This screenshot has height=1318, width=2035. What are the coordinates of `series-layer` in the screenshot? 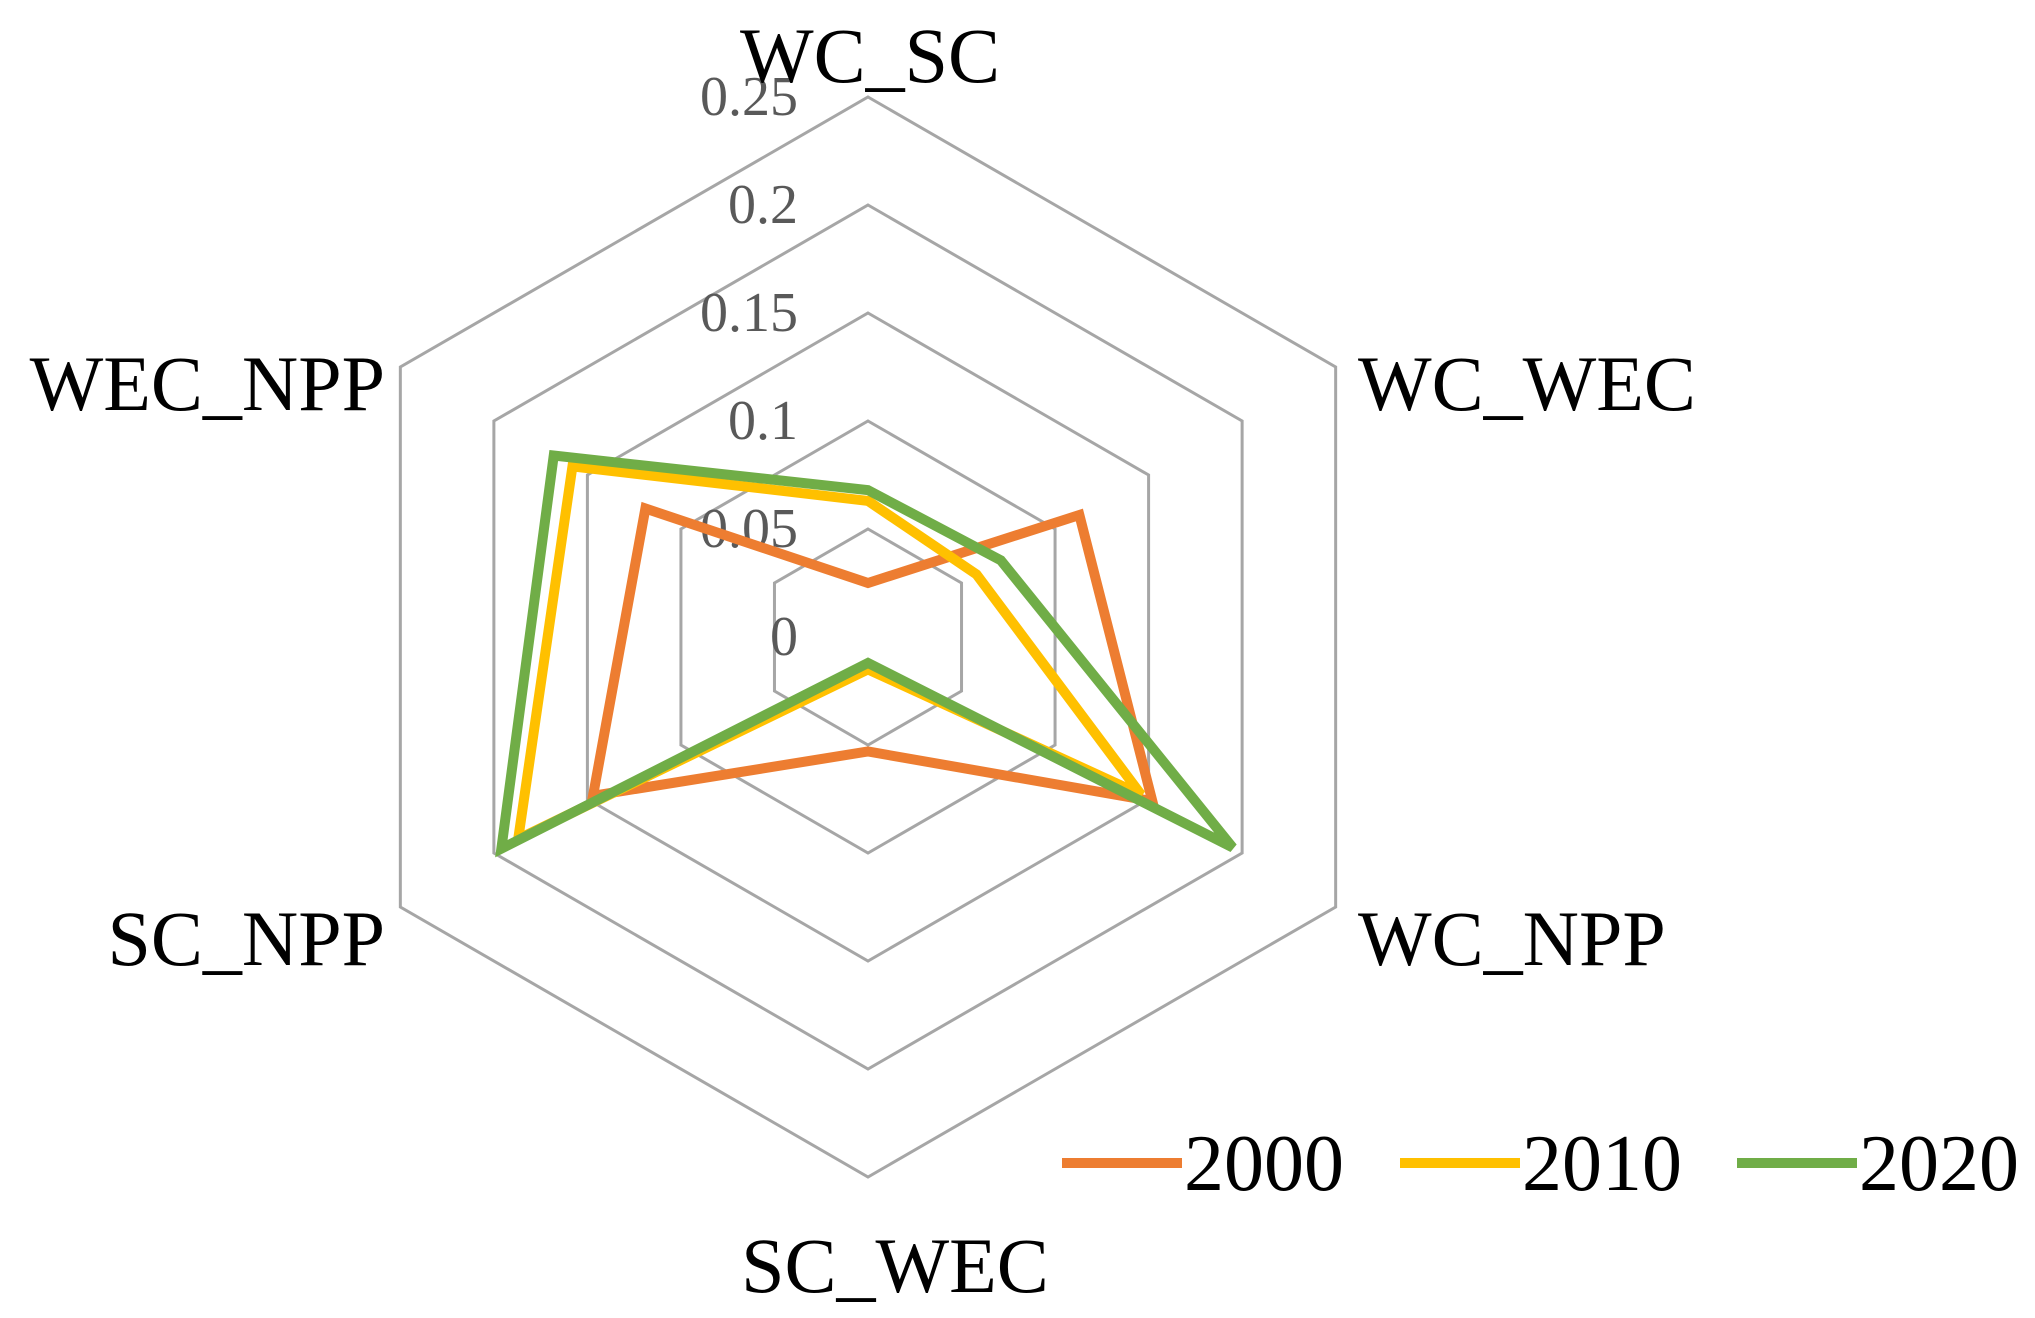 It's located at (866, 654).